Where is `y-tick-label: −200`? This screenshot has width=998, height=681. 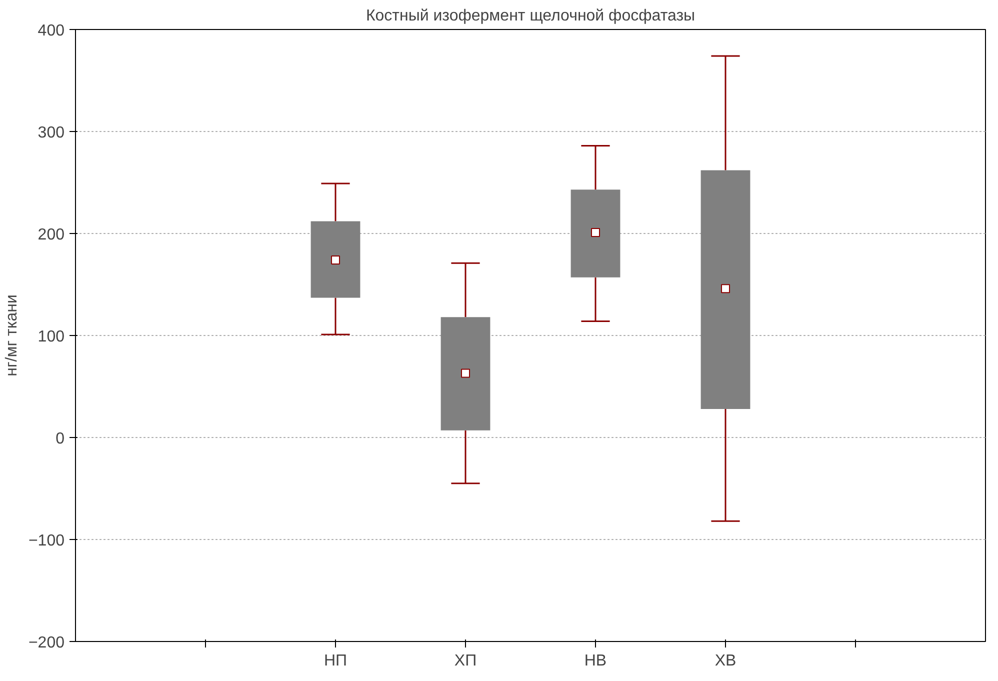
y-tick-label: −200 is located at coordinates (46, 643).